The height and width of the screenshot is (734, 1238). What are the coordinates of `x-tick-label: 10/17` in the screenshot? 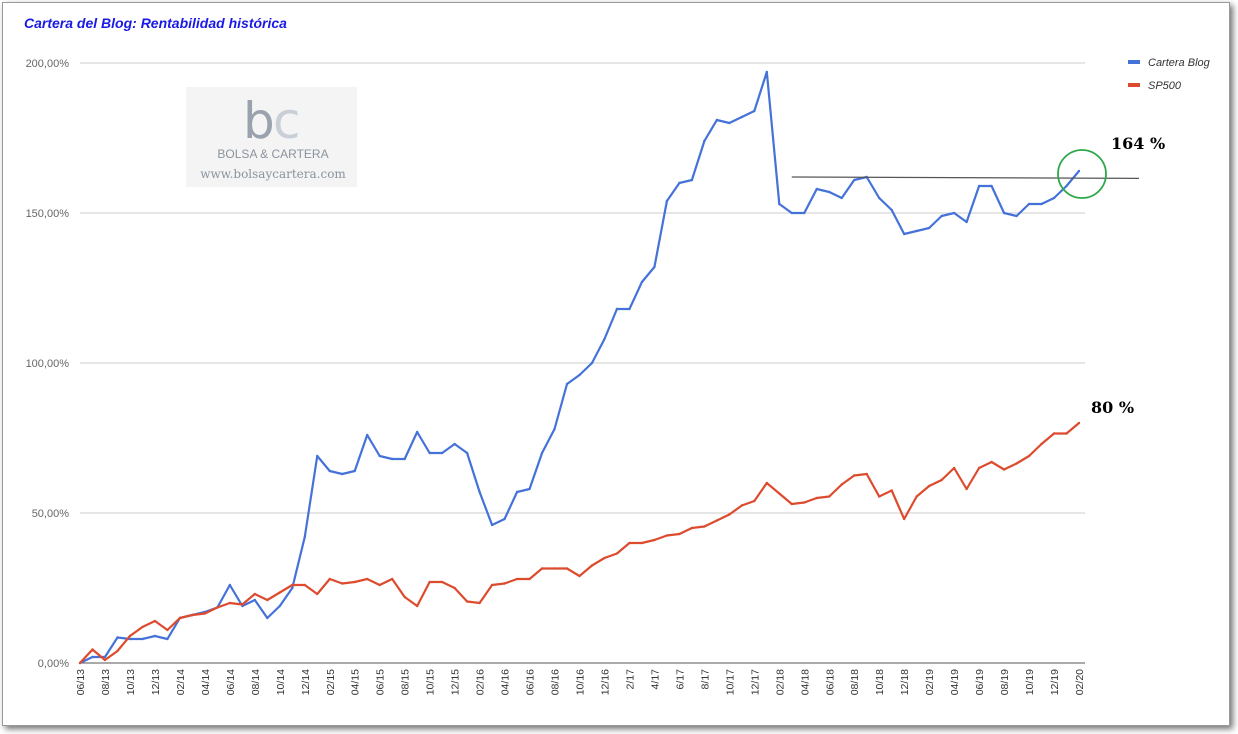 It's located at (730, 682).